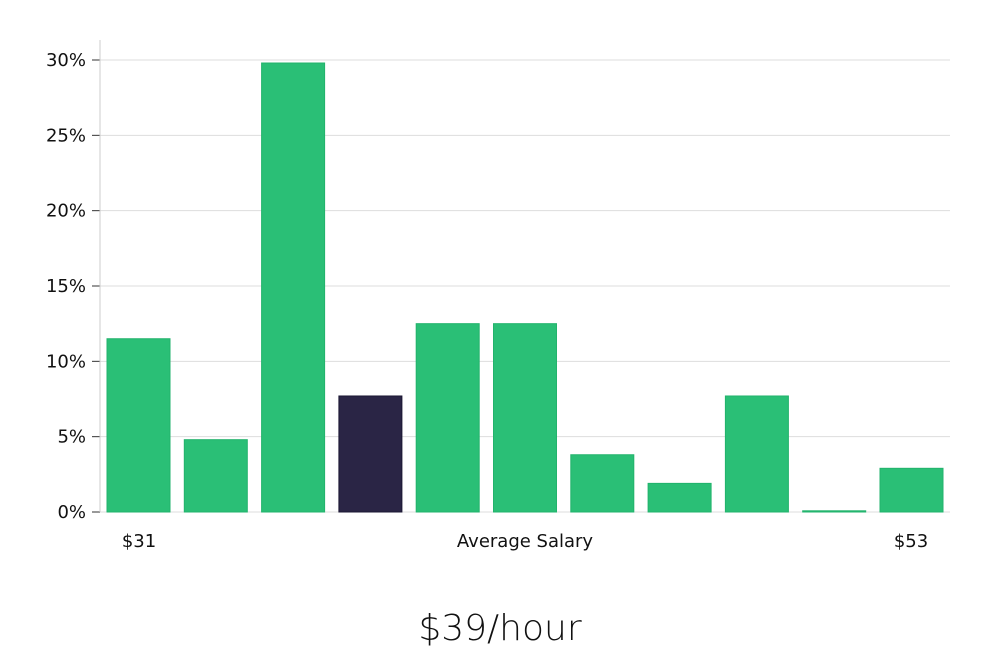 The height and width of the screenshot is (660, 1000). Describe the element at coordinates (500, 628) in the screenshot. I see `average-rate-headline: $39/hour` at that location.